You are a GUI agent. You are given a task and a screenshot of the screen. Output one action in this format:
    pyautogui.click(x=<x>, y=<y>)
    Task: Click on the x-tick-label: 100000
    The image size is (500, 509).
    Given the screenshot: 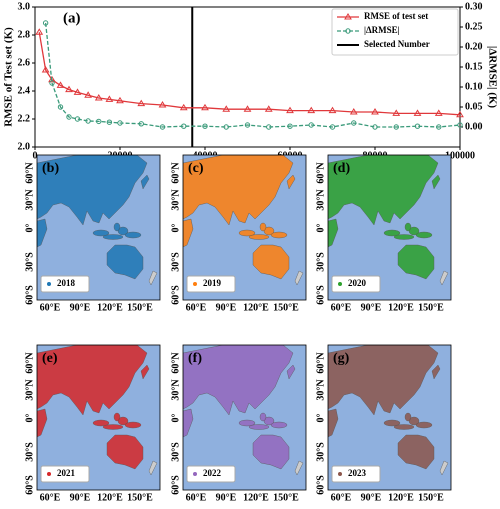 What is the action you would take?
    pyautogui.click(x=460, y=155)
    